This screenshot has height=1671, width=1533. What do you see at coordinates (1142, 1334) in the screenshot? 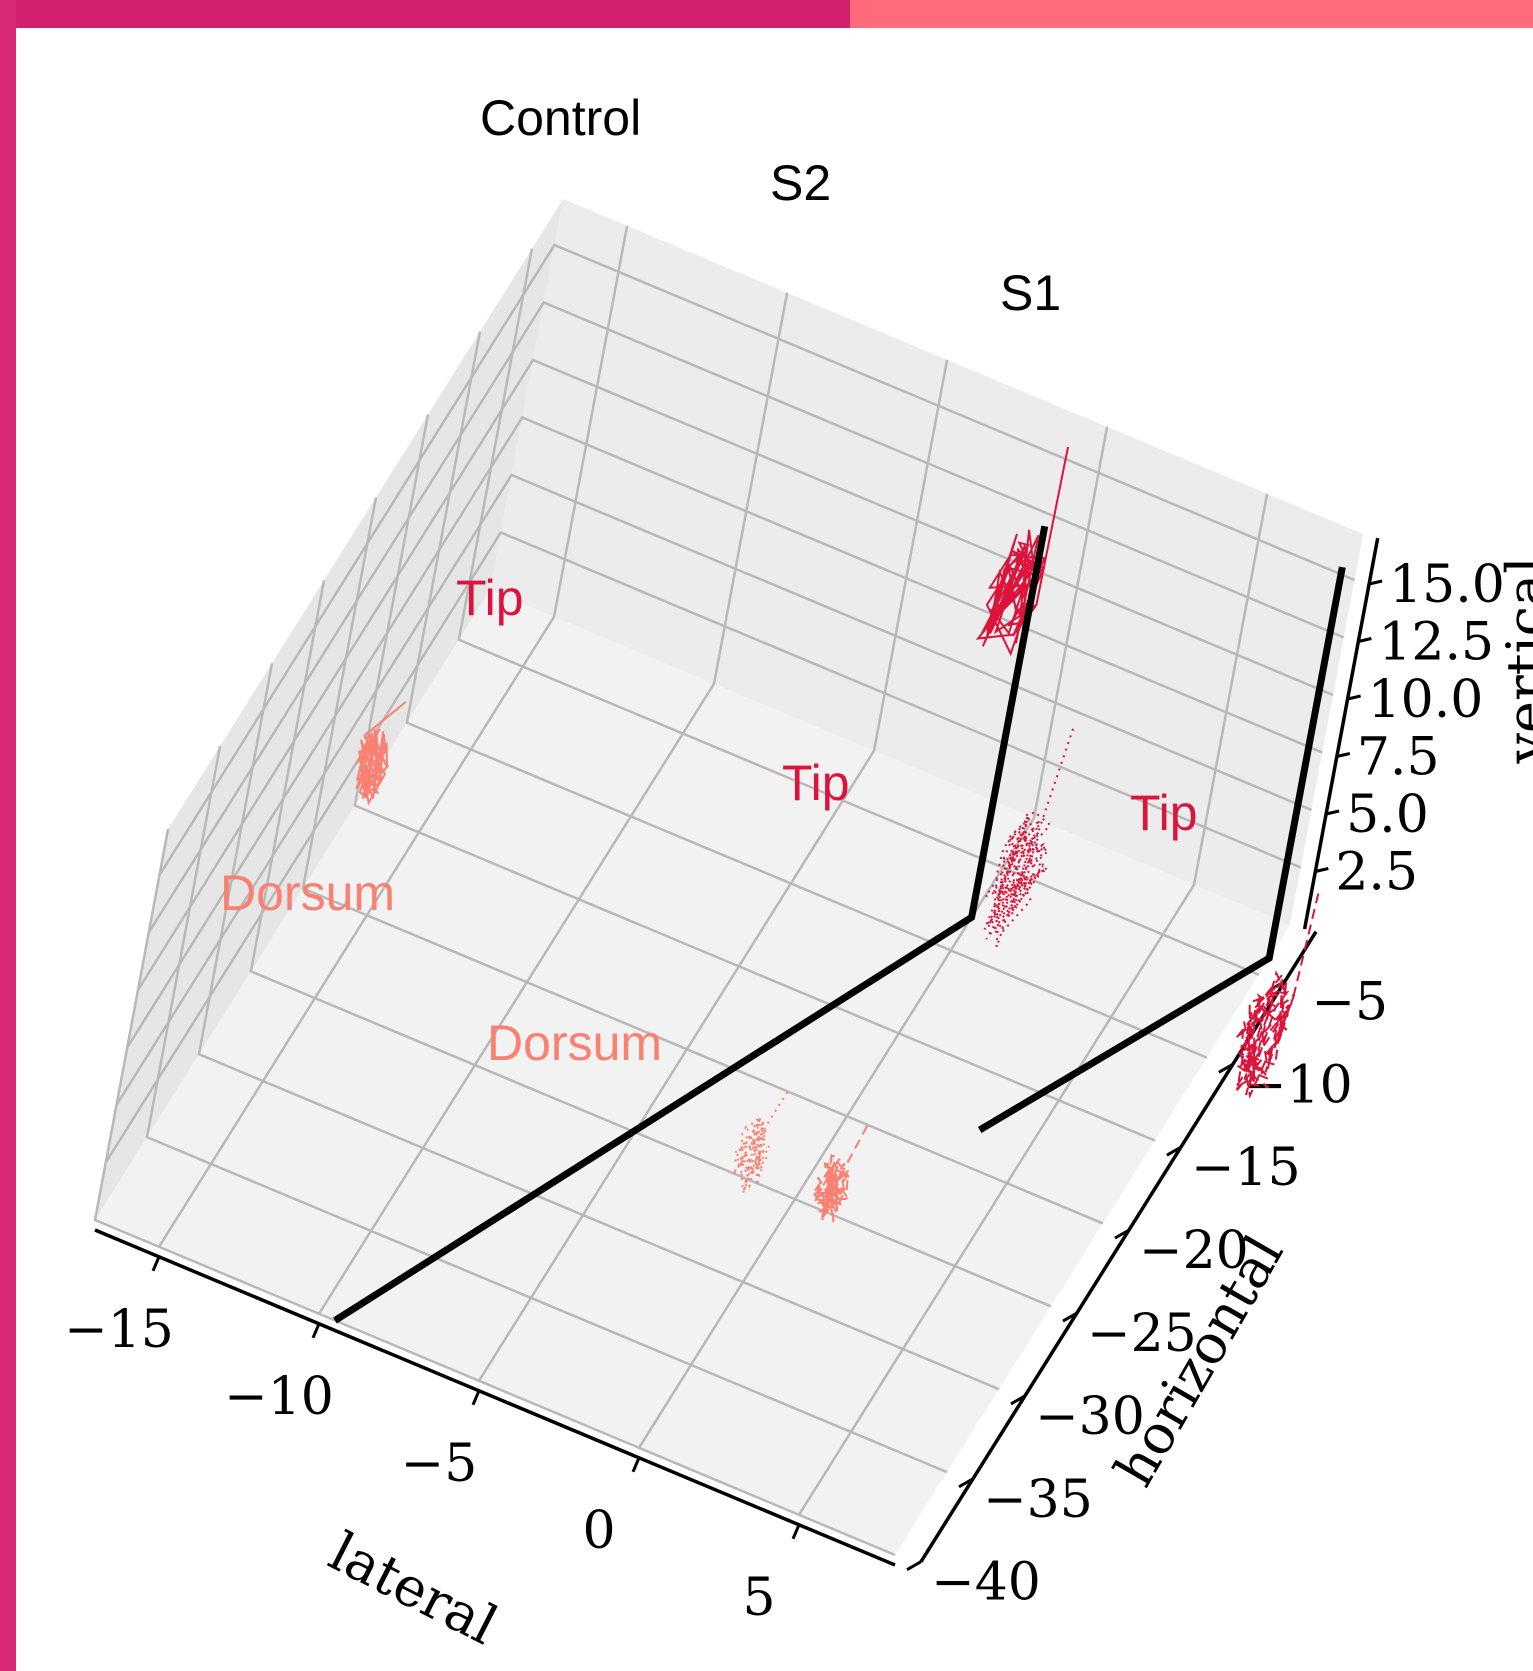
I see `horizontal-tick-label: −25` at bounding box center [1142, 1334].